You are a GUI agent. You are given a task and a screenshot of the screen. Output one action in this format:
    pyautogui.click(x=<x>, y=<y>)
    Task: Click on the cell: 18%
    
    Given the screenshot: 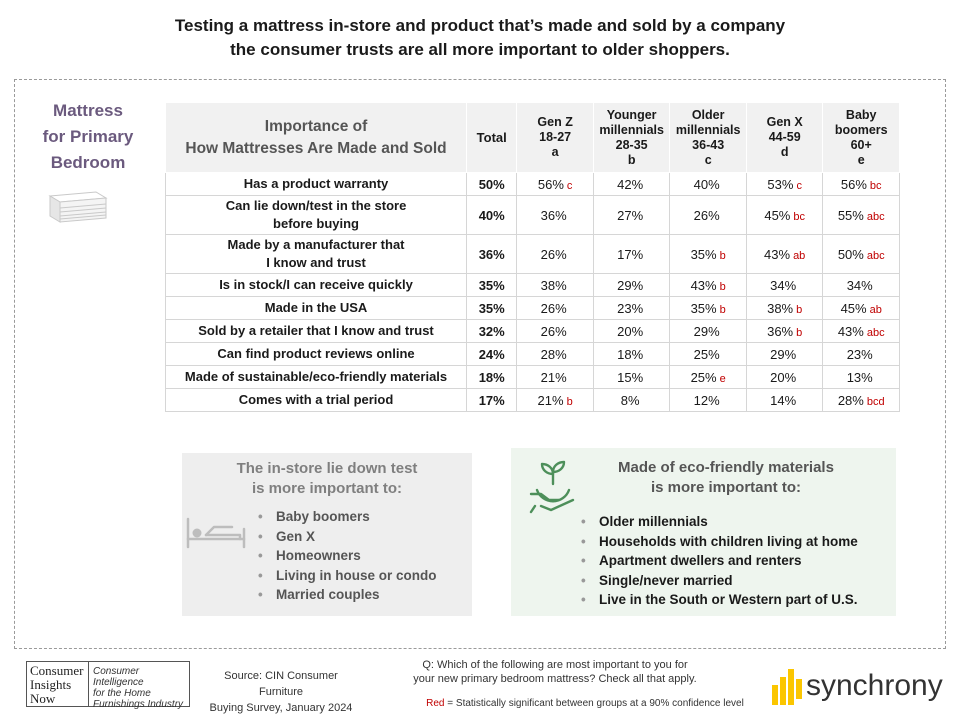 What is the action you would take?
    pyautogui.click(x=631, y=354)
    